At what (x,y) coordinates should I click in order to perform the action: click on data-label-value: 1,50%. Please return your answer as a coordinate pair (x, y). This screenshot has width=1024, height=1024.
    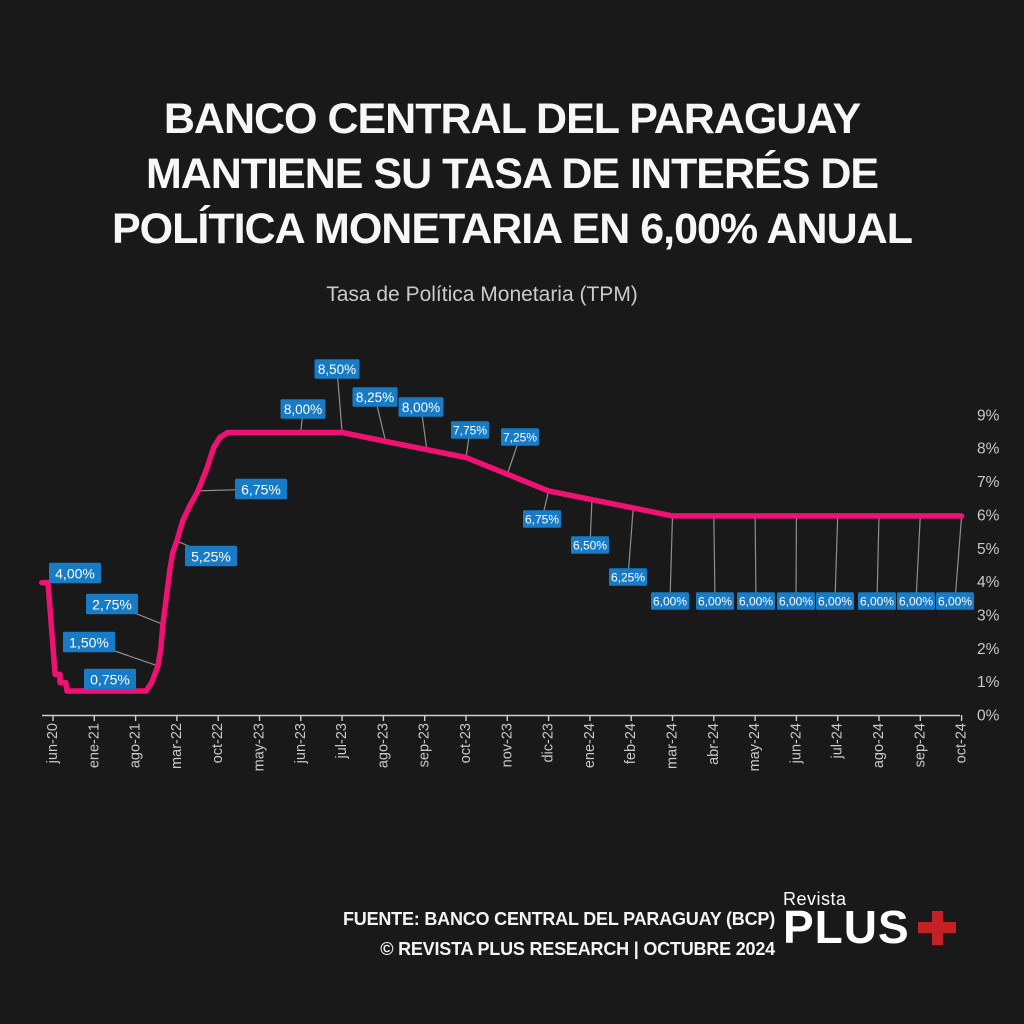
    Looking at the image, I should click on (89, 643).